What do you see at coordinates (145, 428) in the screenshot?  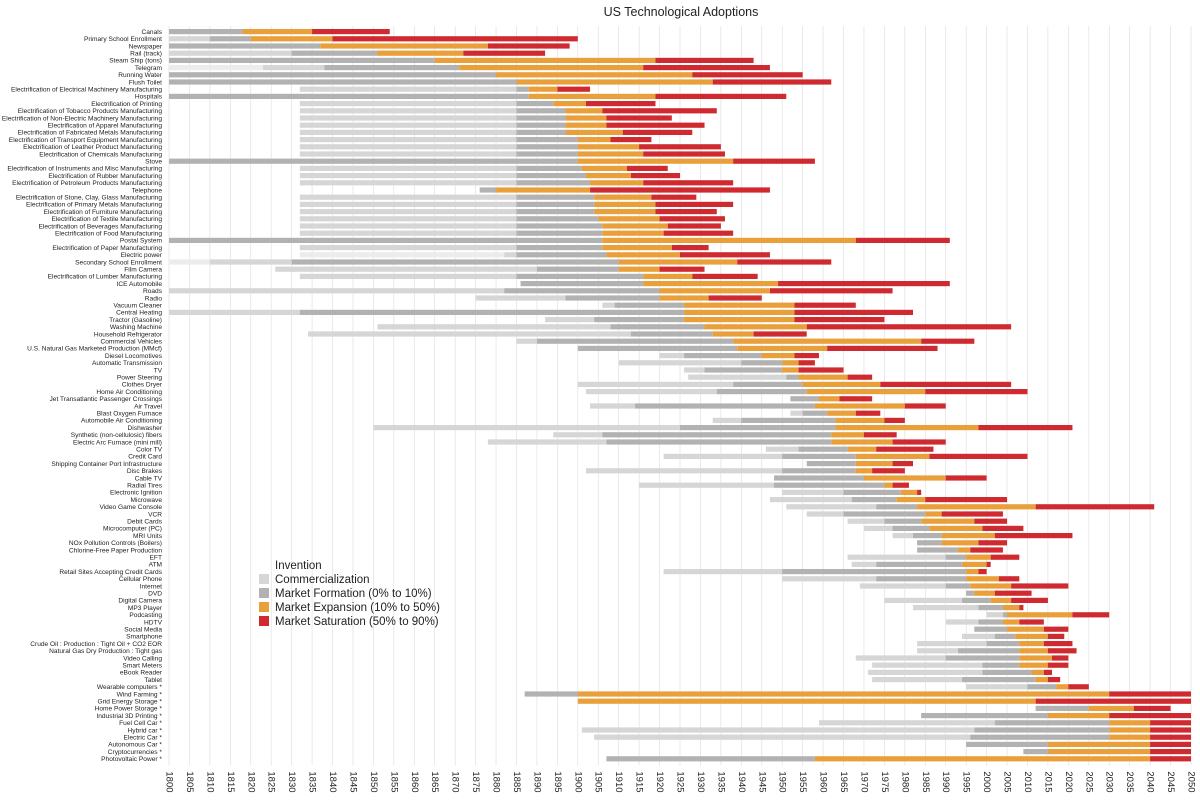 I see `row-label: Dishwasher` at bounding box center [145, 428].